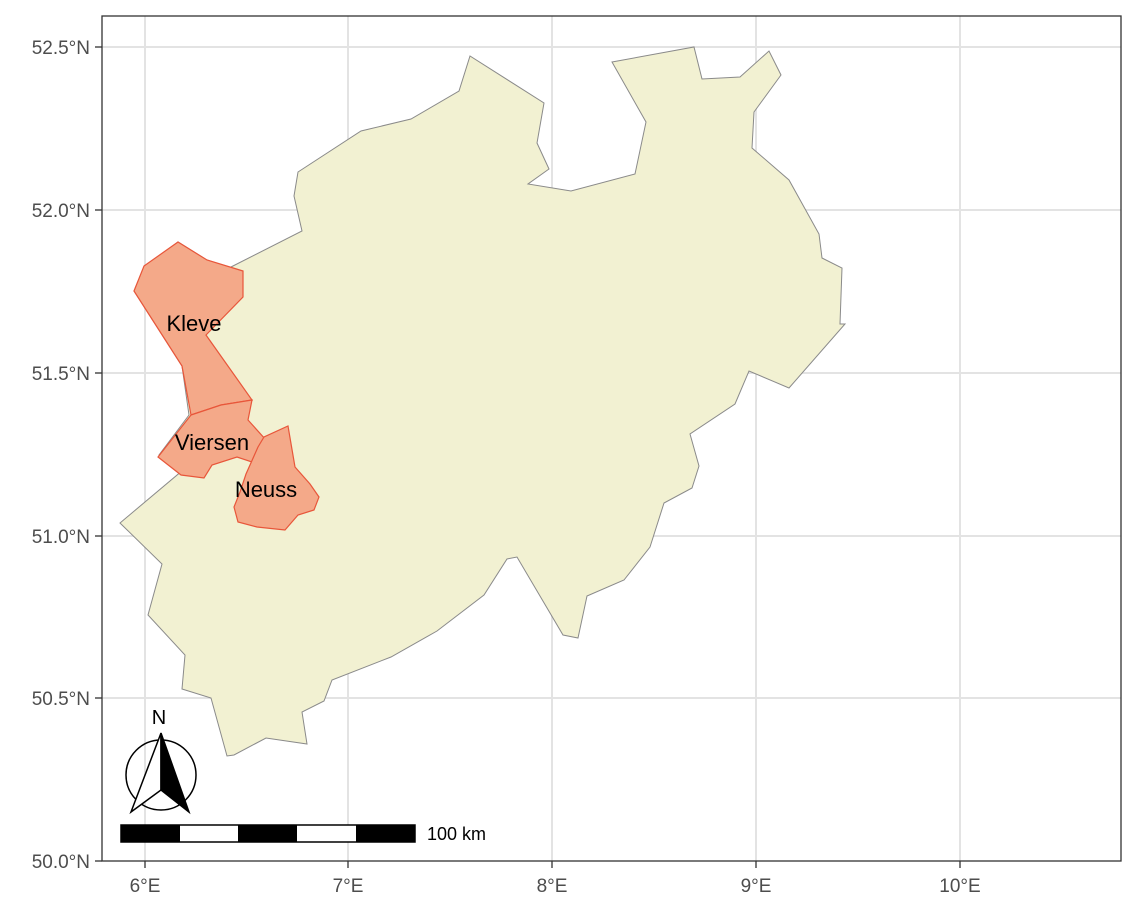 The image size is (1140, 912). I want to click on scale-bar: 100 km, so click(303, 834).